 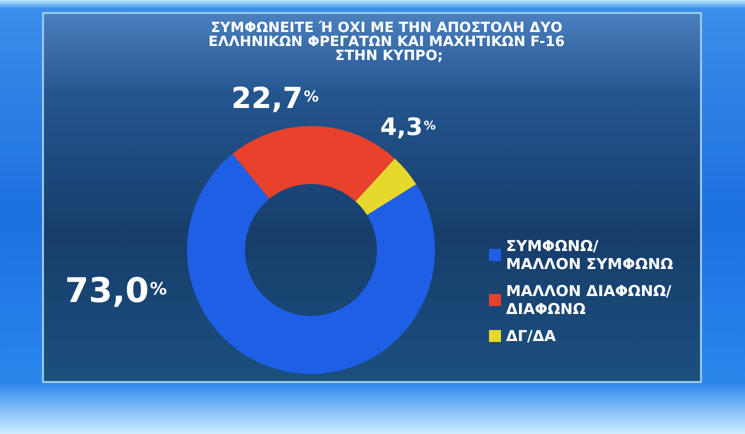 What do you see at coordinates (116, 291) in the screenshot?
I see `data-label: 73,0%` at bounding box center [116, 291].